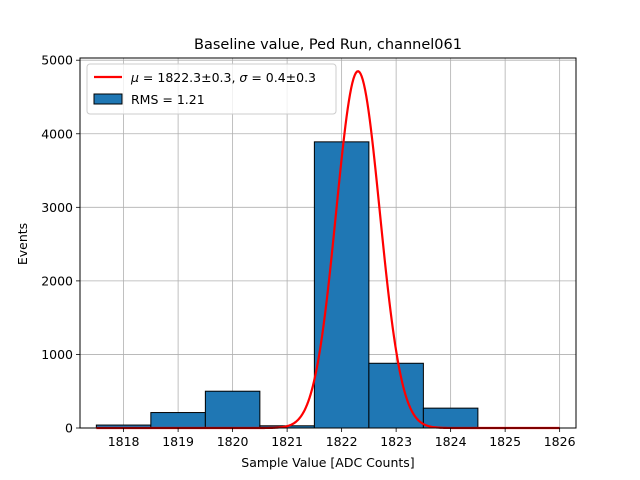  I want to click on y-axis-label: Events, so click(22, 244).